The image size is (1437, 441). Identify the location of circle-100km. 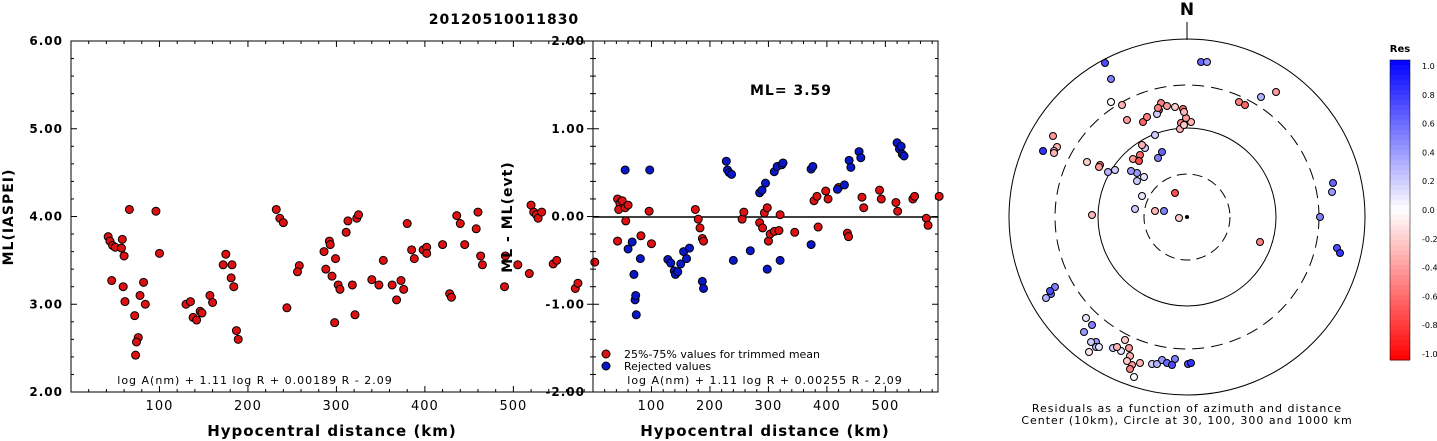
(1187, 217).